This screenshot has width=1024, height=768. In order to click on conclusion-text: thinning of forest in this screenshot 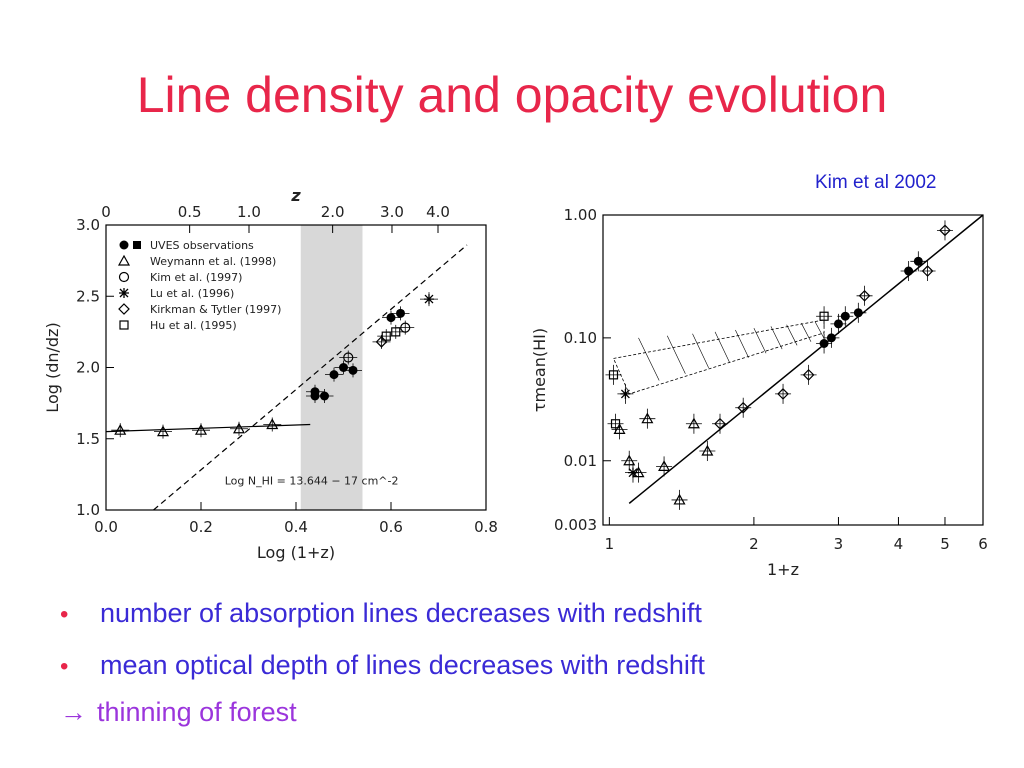, I will do `click(197, 712)`.